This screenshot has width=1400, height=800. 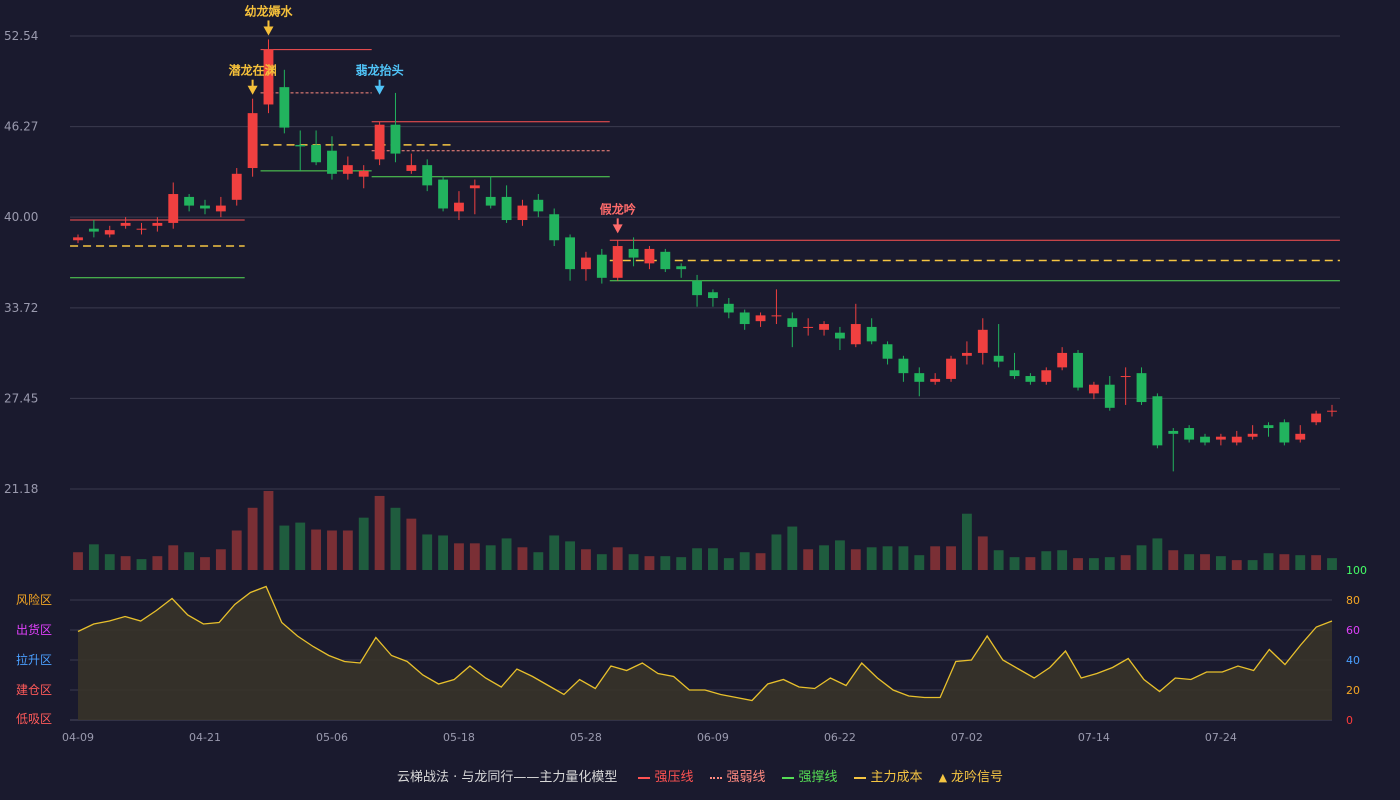 What do you see at coordinates (507, 777) in the screenshot?
I see `legend-title: 云梯战法 · 与龙同行——主力量化模型` at bounding box center [507, 777].